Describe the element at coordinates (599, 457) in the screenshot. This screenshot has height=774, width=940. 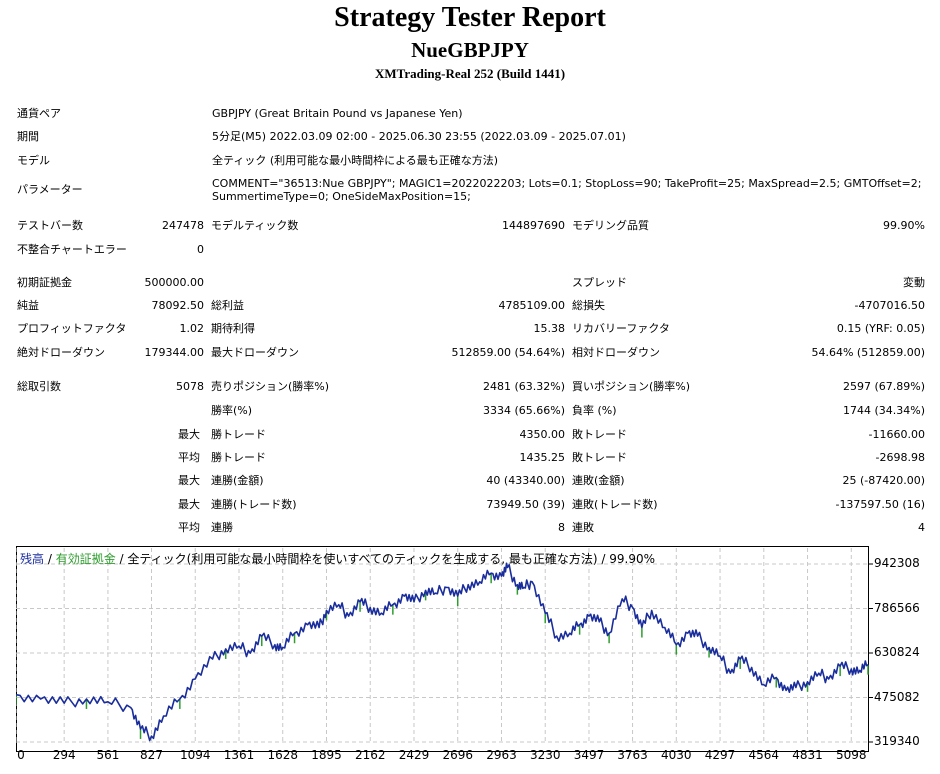
I see `avg-loss-label: 敗トレード` at that location.